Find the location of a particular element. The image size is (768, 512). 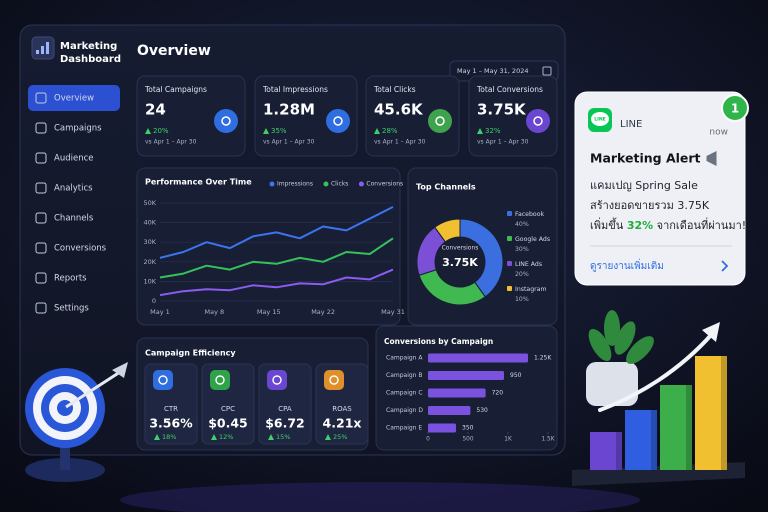

metric-value: 3.56% is located at coordinates (171, 423).